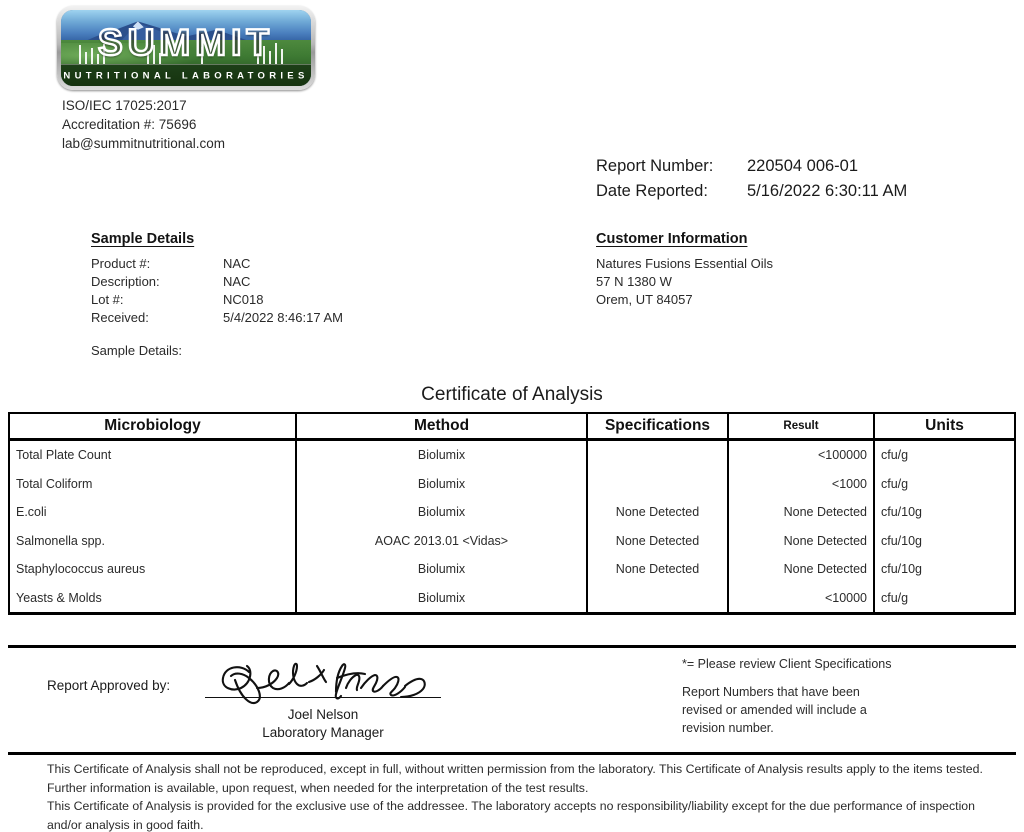 This screenshot has height=832, width=1024. Describe the element at coordinates (109, 685) in the screenshot. I see `report-approved-by-label: Report Approved by:` at that location.